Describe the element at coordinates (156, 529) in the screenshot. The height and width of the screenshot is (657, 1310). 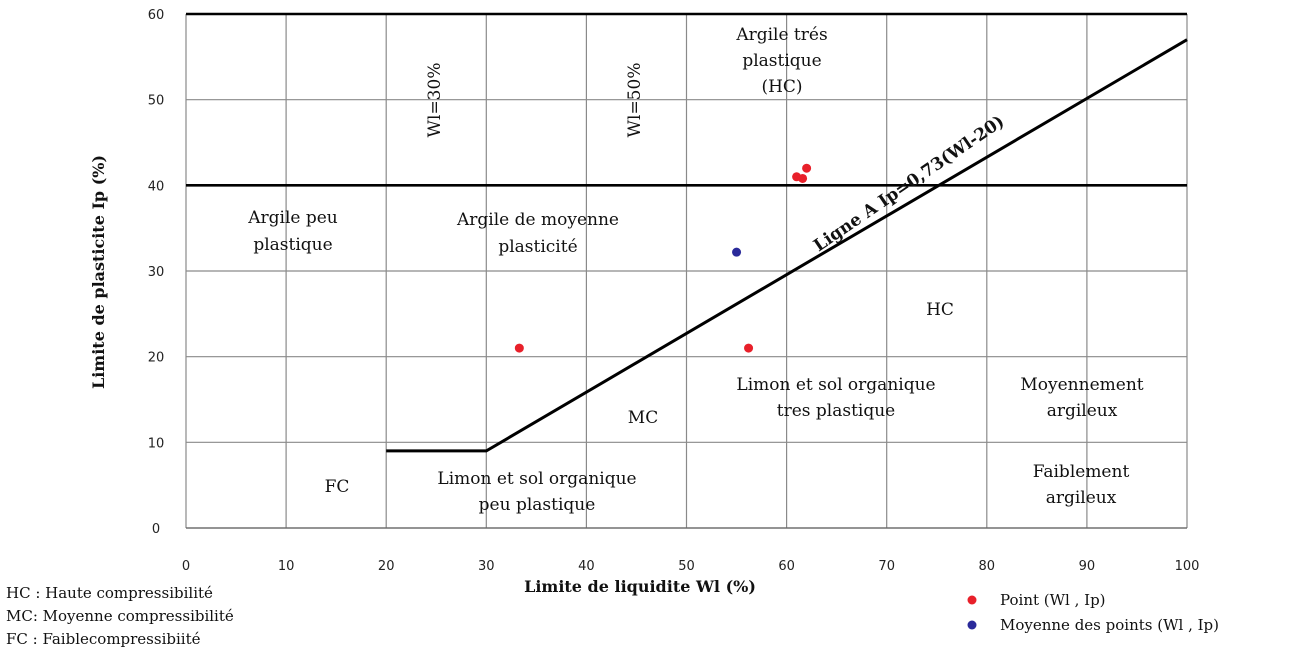
I see `y-tick-label-0: 0` at that location.